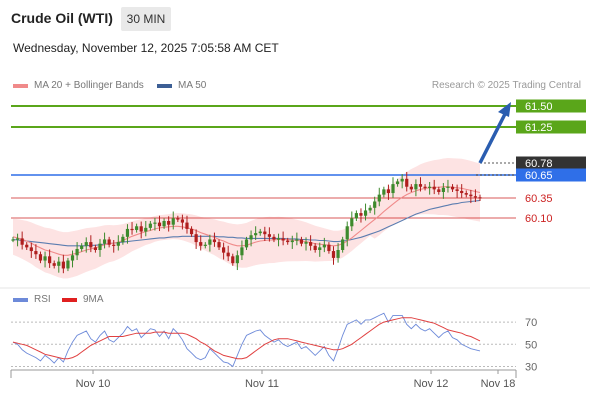  I want to click on x-tick-label: Nov 18, so click(498, 384).